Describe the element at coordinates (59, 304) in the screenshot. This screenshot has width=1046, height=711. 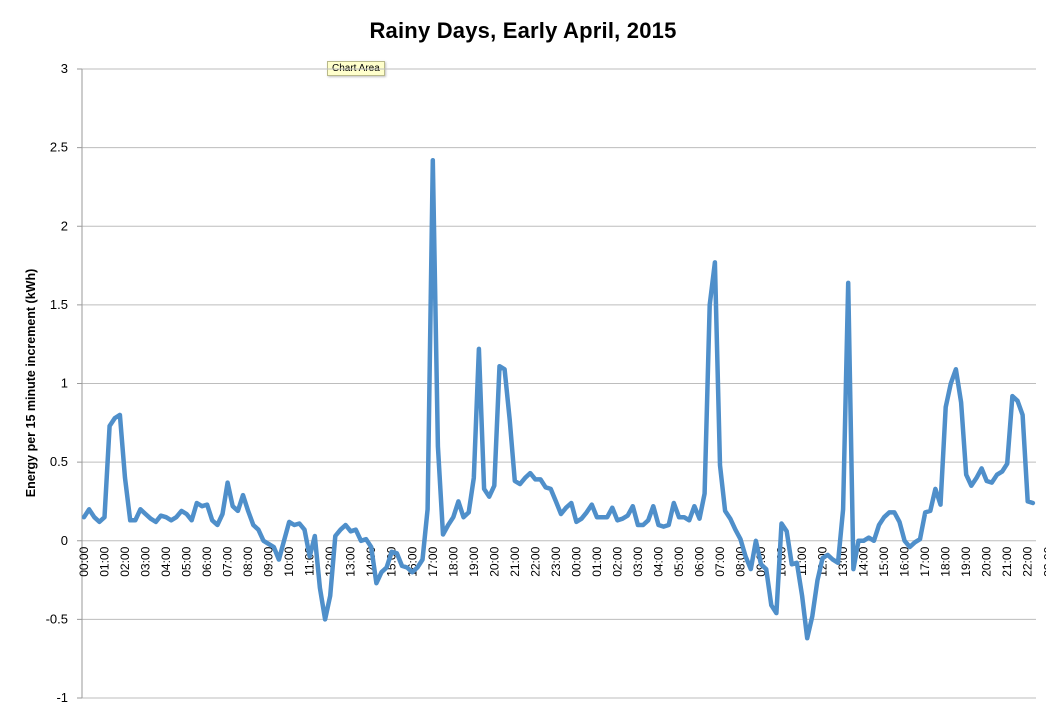
I see `y-tick-label: 1.5` at that location.